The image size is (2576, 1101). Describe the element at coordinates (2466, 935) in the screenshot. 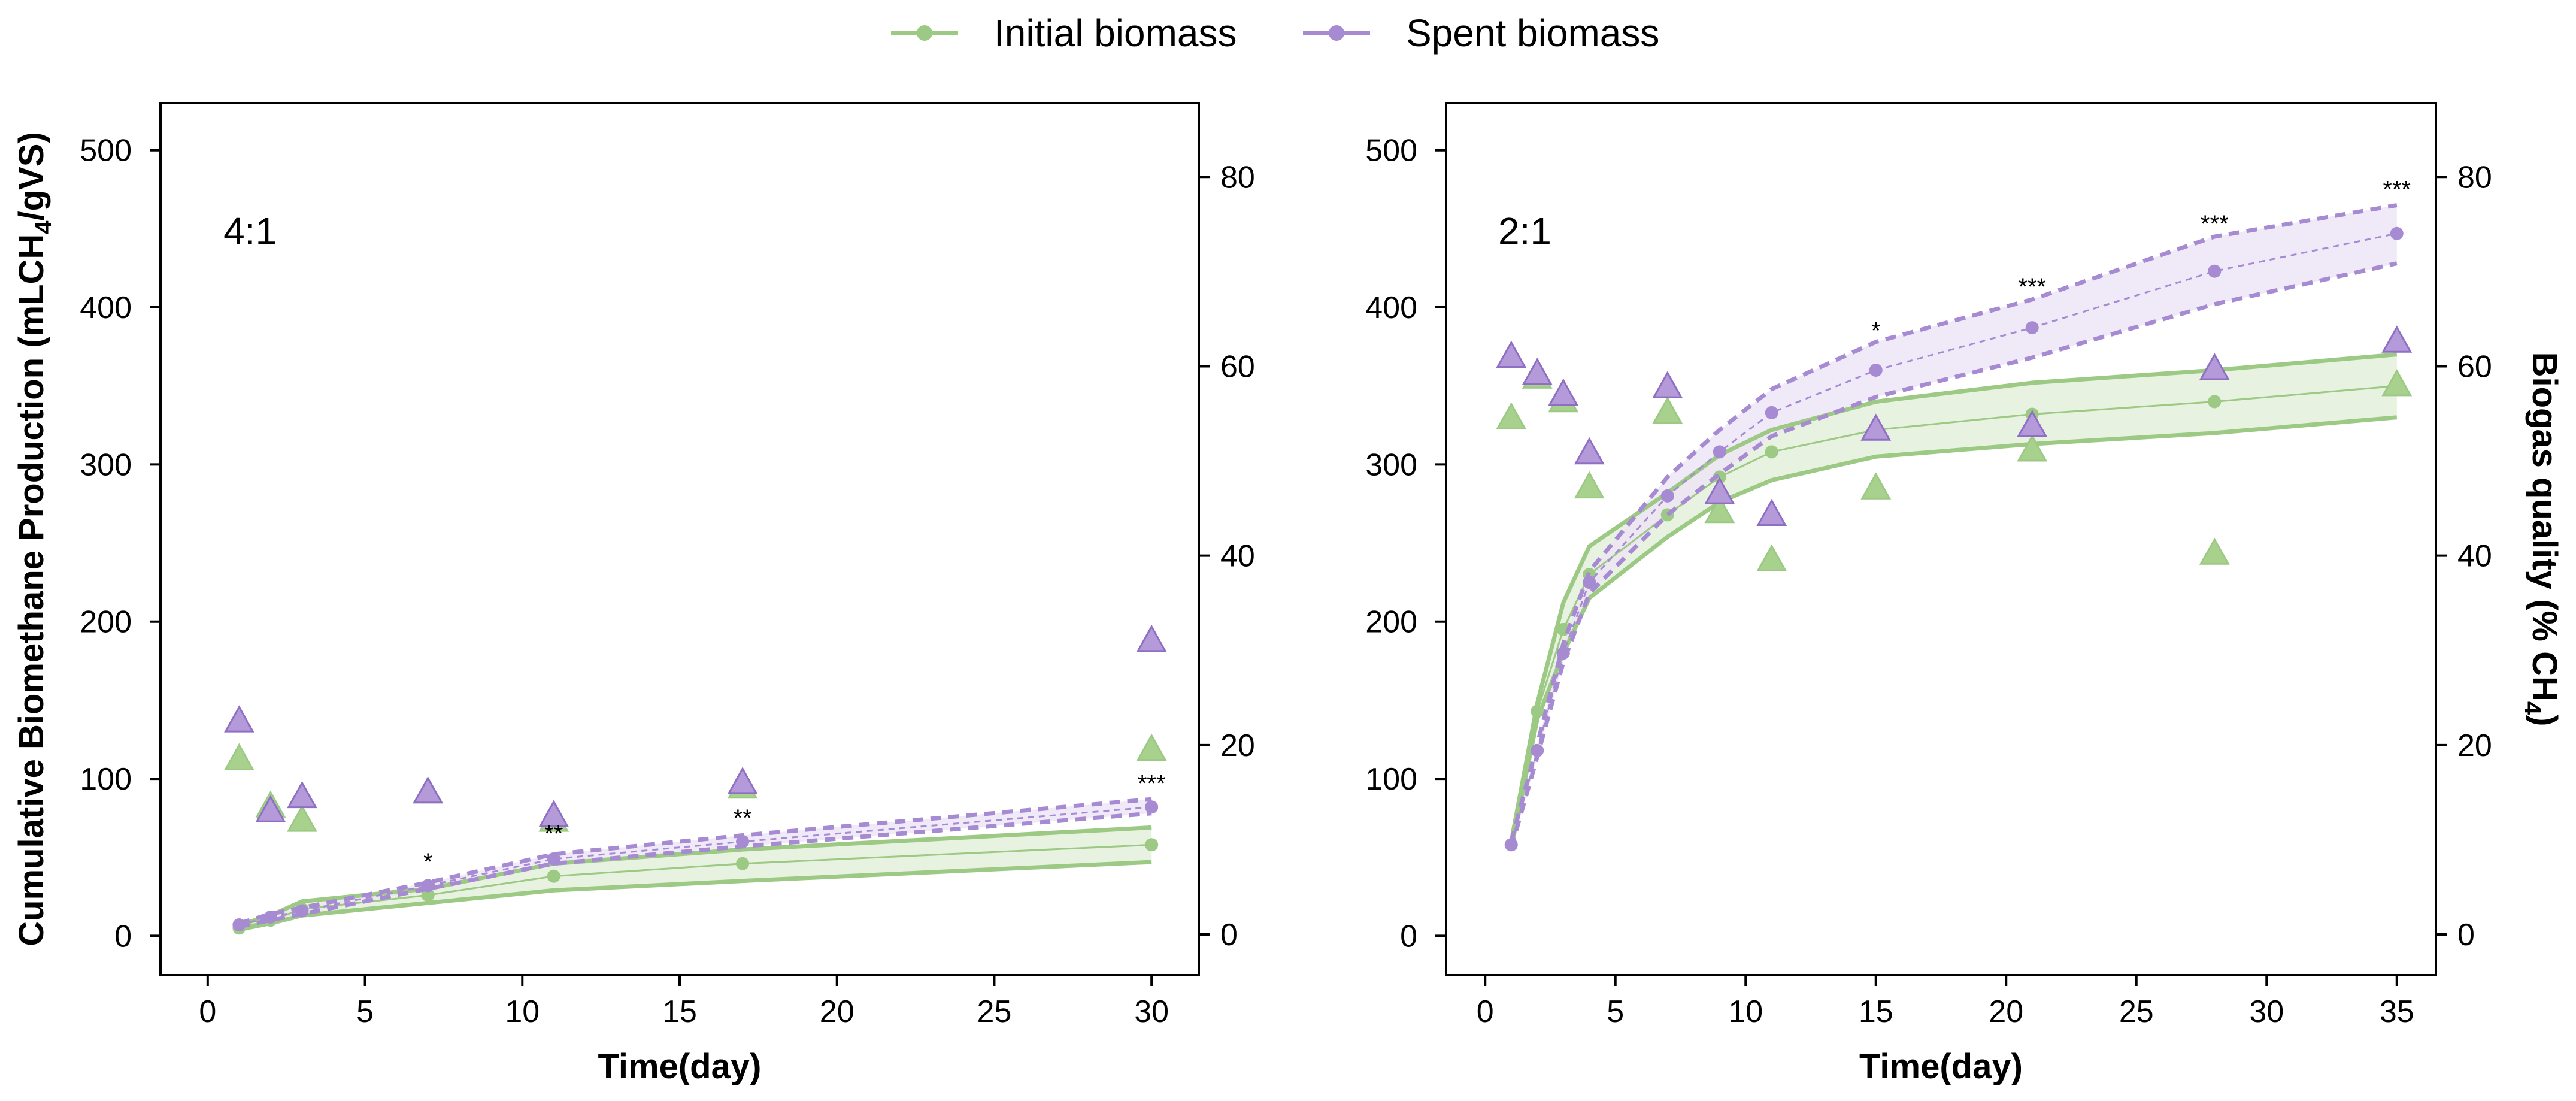

I see `y-right-tick-label: 0` at that location.